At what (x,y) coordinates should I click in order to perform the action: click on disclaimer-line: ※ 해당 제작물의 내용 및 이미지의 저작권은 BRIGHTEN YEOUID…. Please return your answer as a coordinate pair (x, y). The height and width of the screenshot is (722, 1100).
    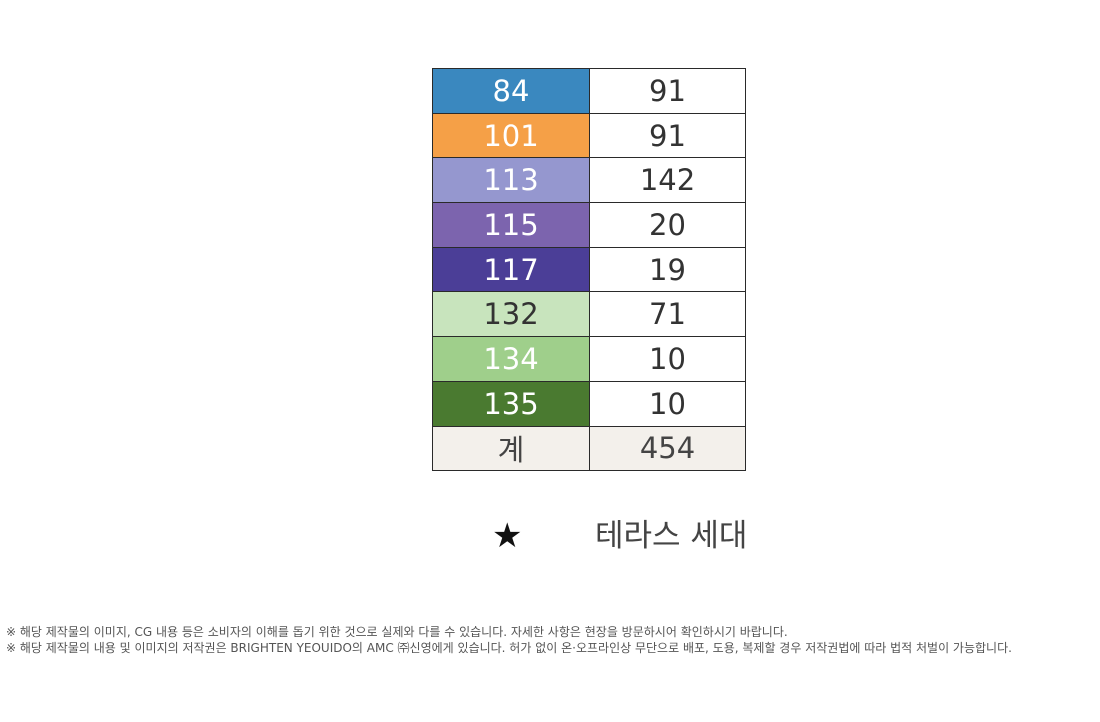
    Looking at the image, I should click on (509, 648).